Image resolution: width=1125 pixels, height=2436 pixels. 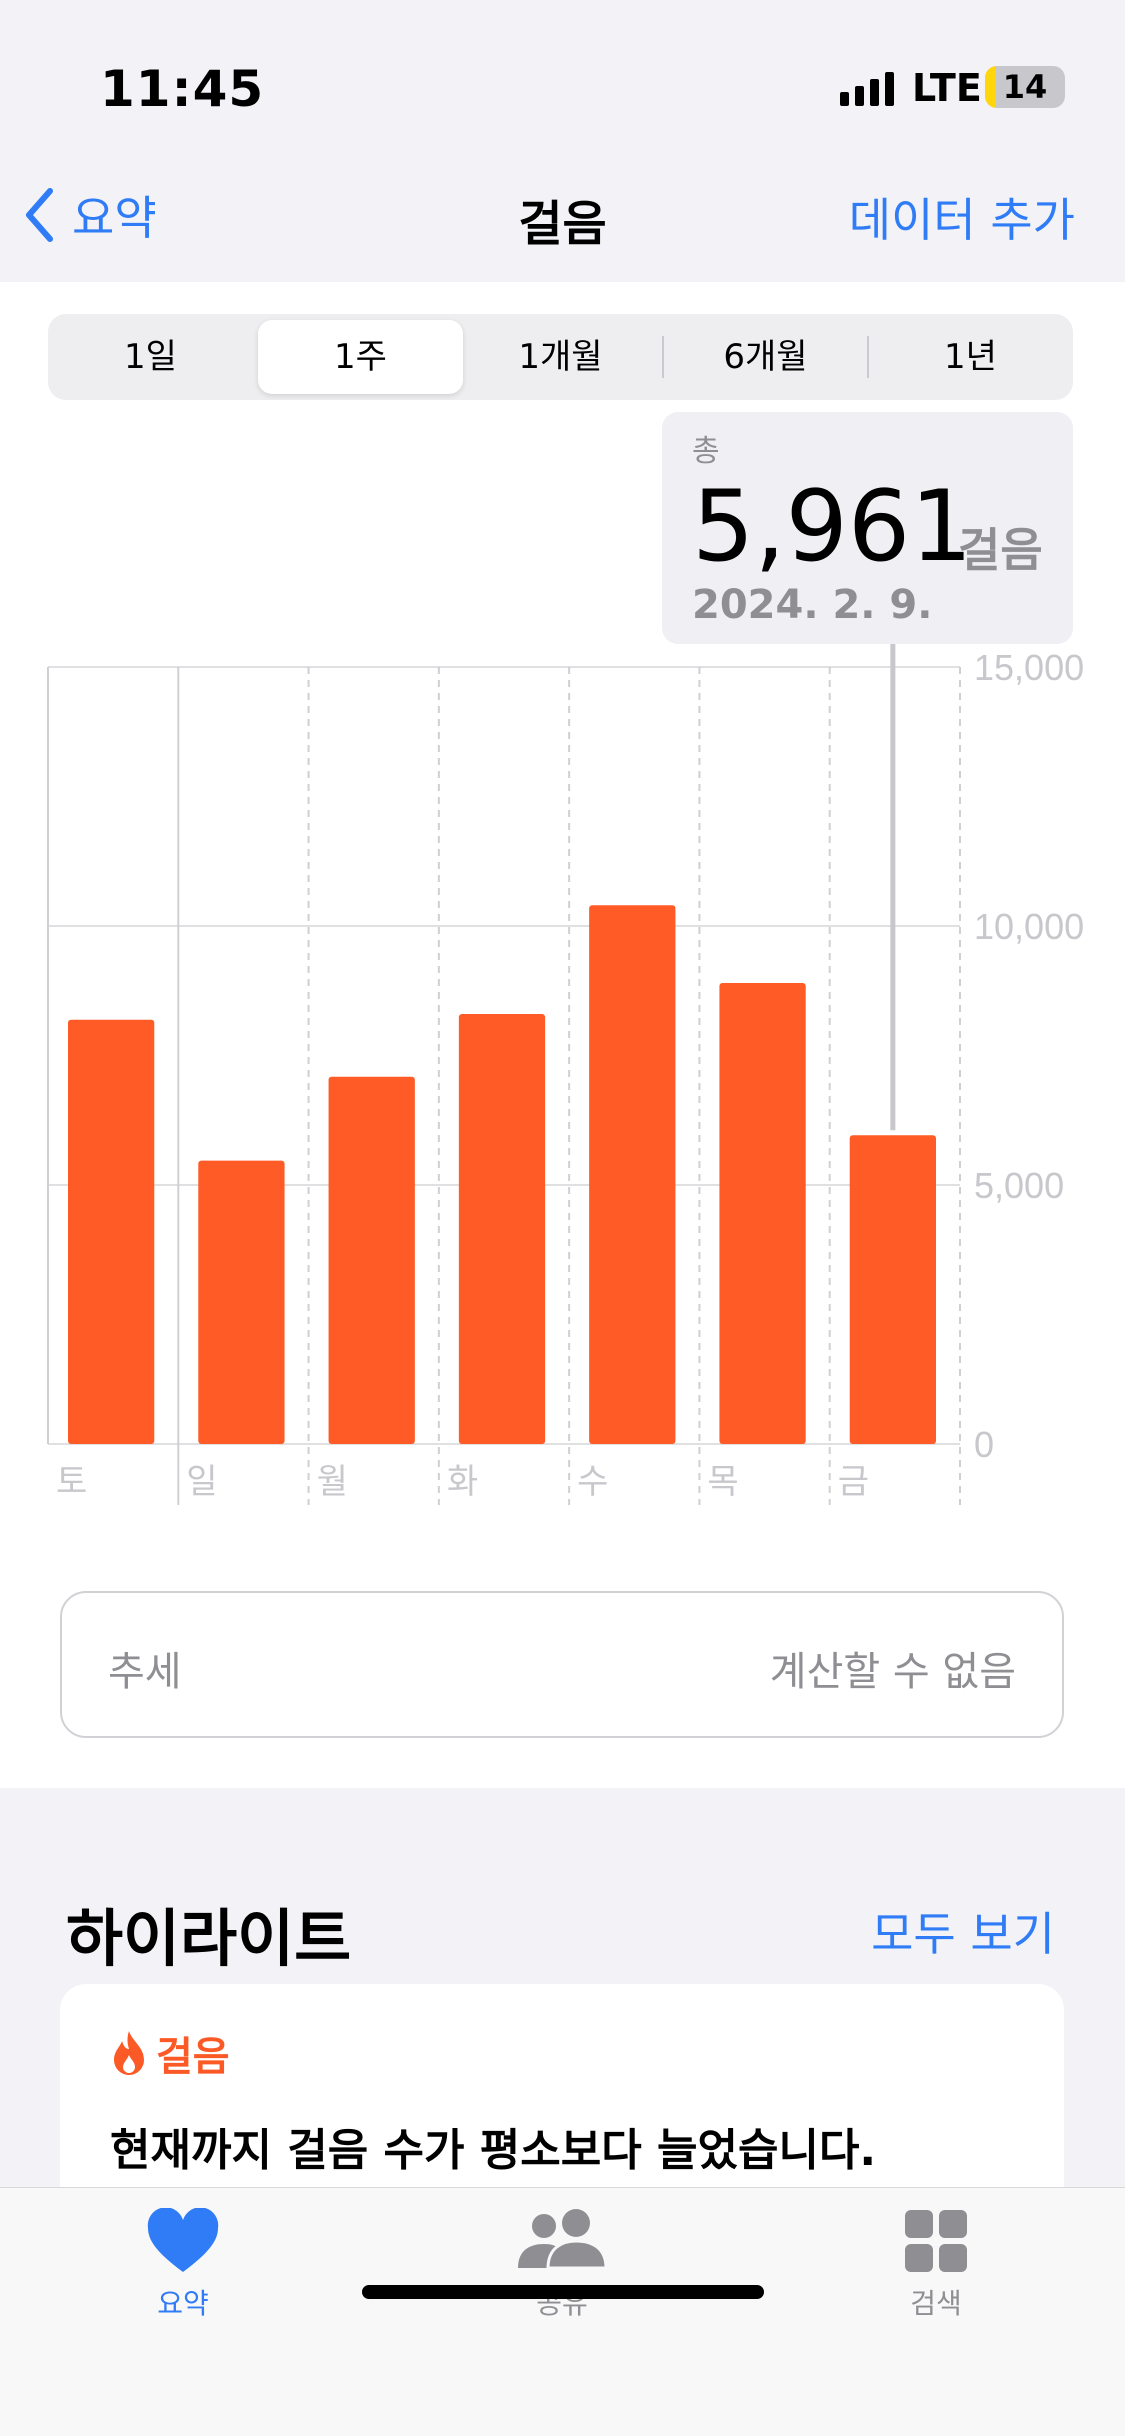 I want to click on segment-1-week: 1주, so click(x=360, y=357).